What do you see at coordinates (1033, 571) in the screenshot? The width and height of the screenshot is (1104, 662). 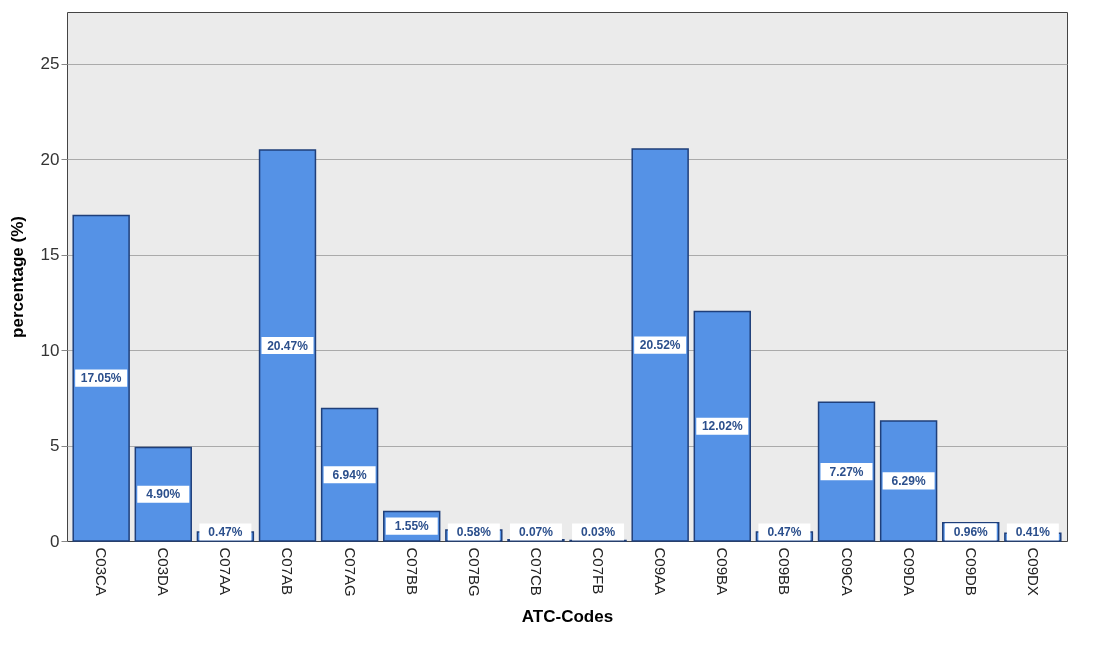 I see `x-tick-label: C09DX` at bounding box center [1033, 571].